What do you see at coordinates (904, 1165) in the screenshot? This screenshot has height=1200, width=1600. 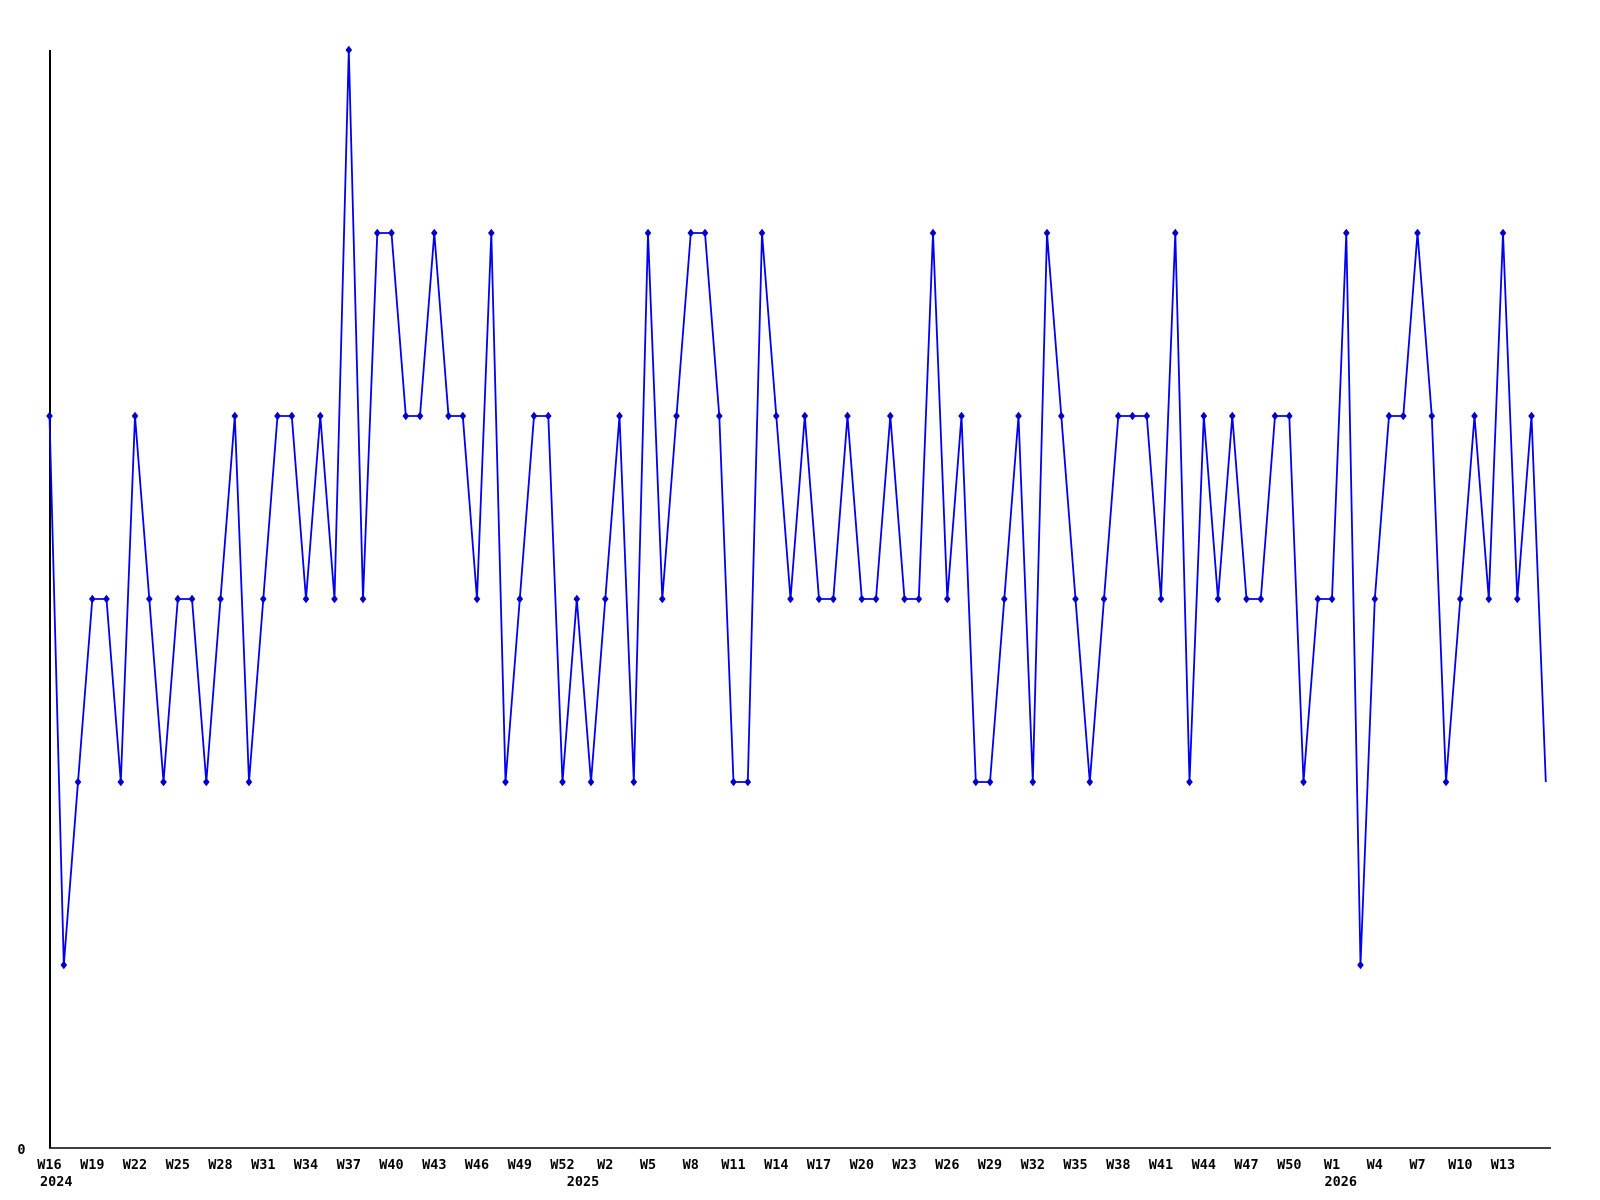 I see `x-tick-label: W23` at bounding box center [904, 1165].